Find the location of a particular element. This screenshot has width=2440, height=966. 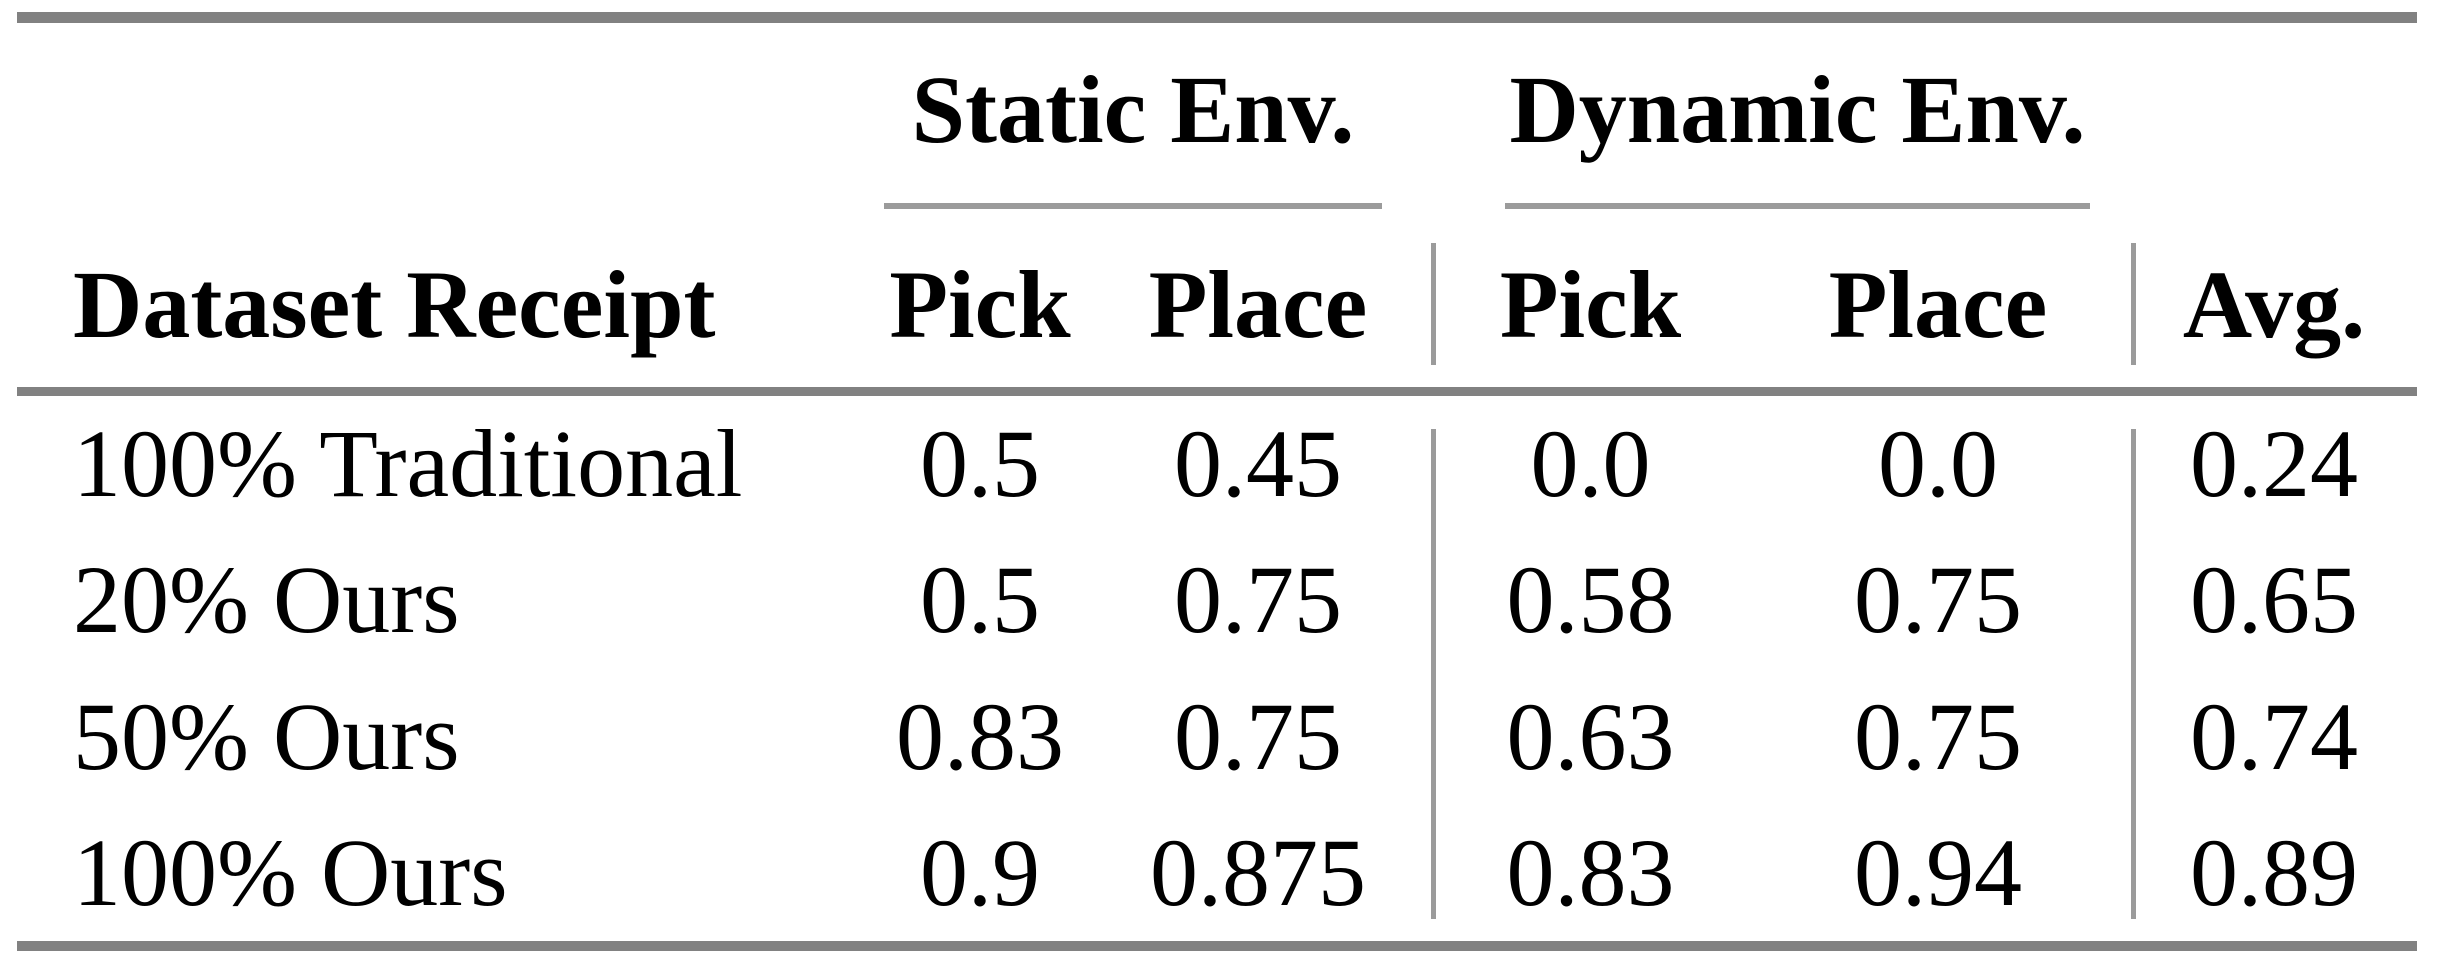

vertical-separator-static-dynamic-body is located at coordinates (1433, 674).